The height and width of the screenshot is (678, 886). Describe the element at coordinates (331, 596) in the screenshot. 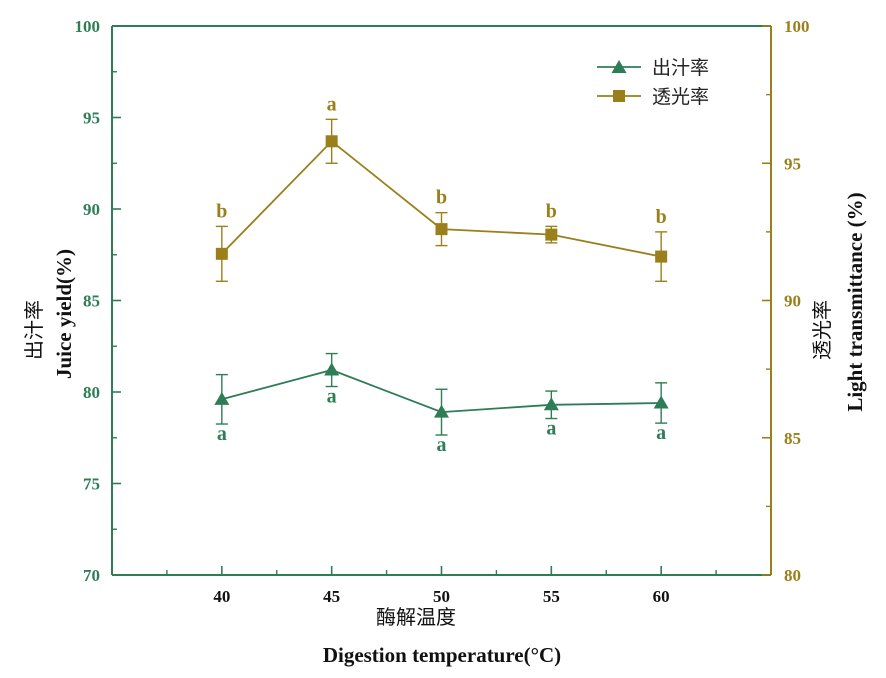

I see `x-tick-label: 45` at that location.